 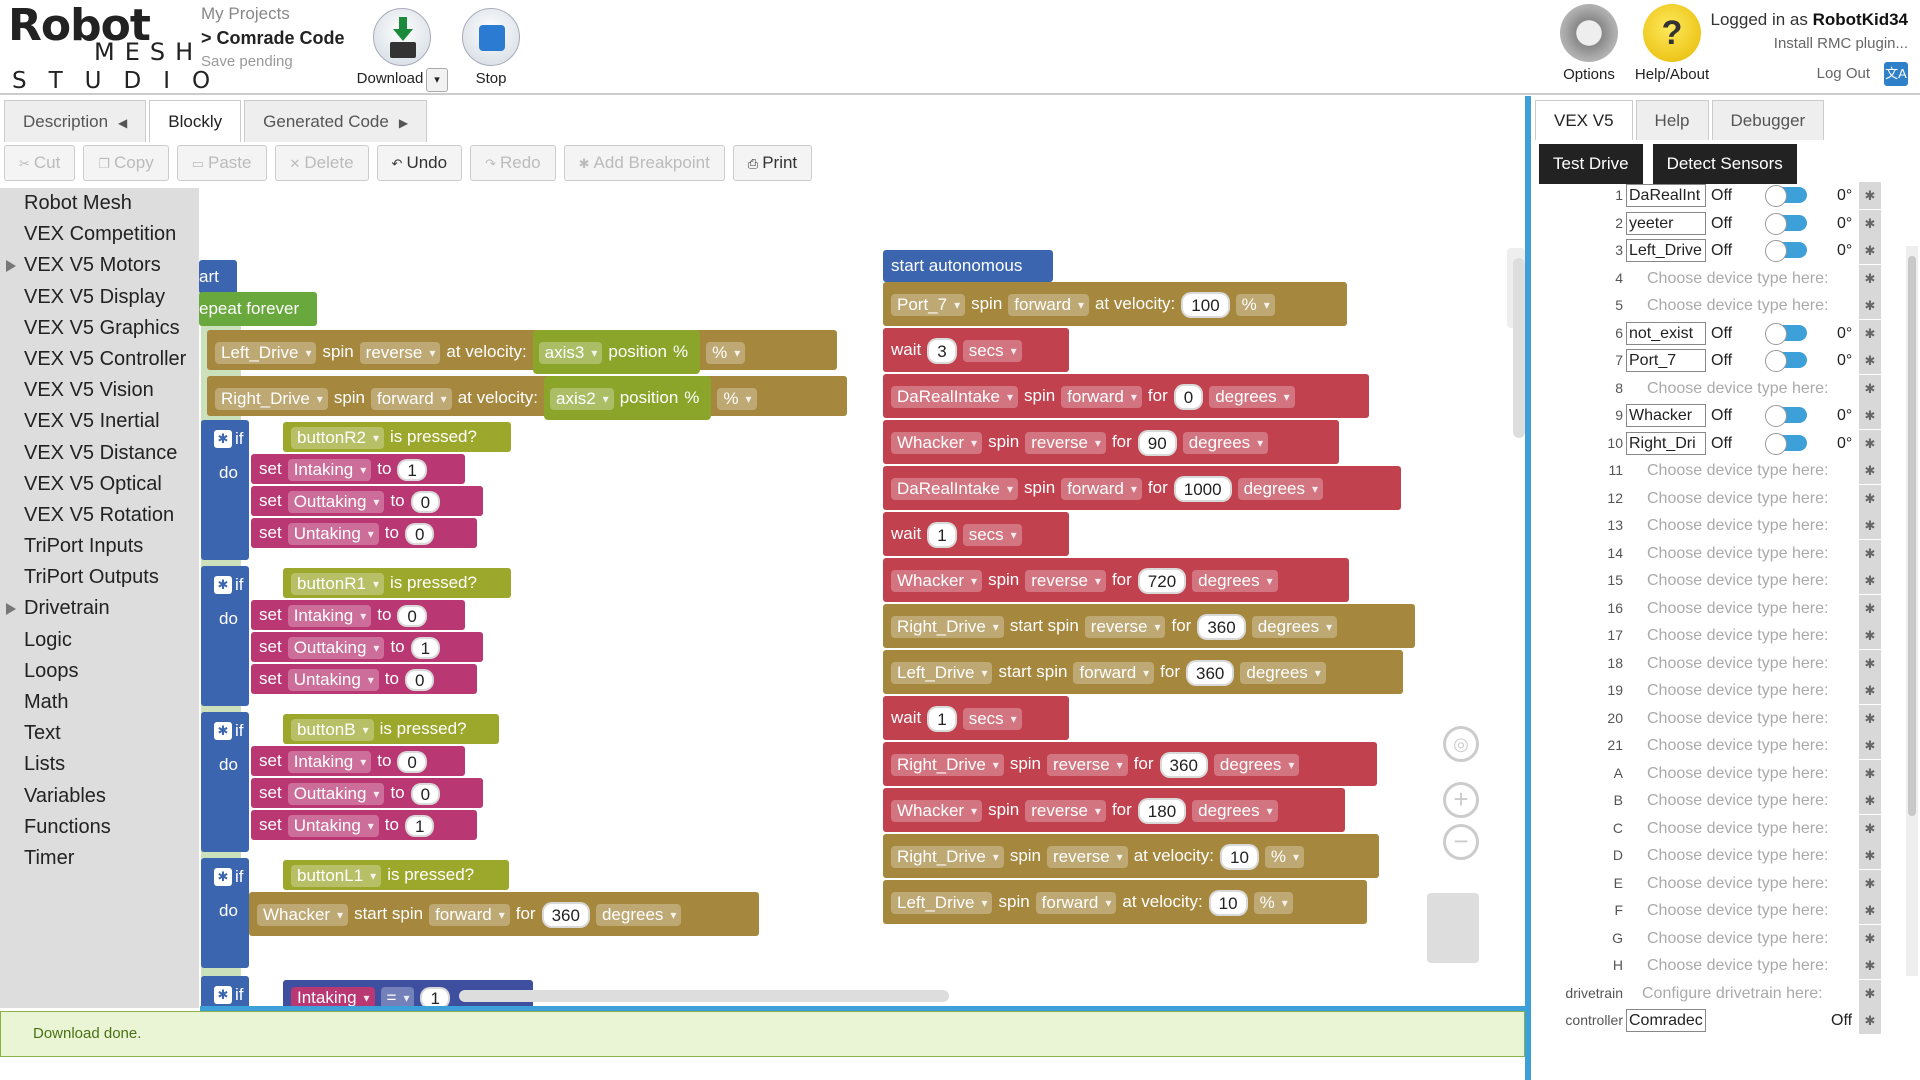 I want to click on wait-block: wait 1 secs, so click(x=976, y=534).